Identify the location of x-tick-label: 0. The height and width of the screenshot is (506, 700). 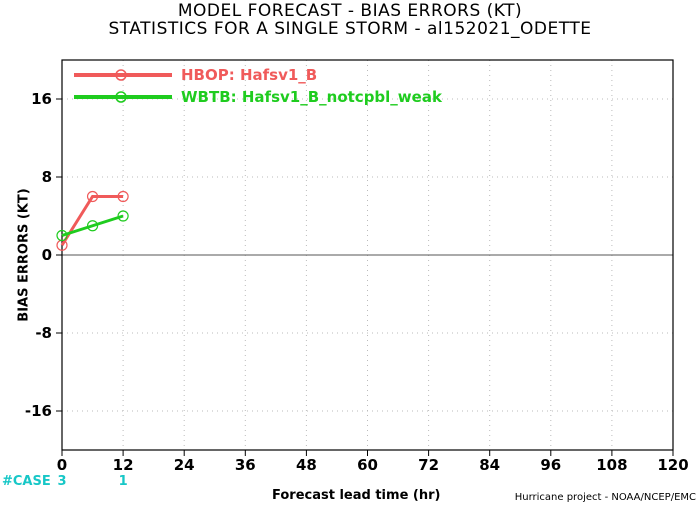
(62, 465).